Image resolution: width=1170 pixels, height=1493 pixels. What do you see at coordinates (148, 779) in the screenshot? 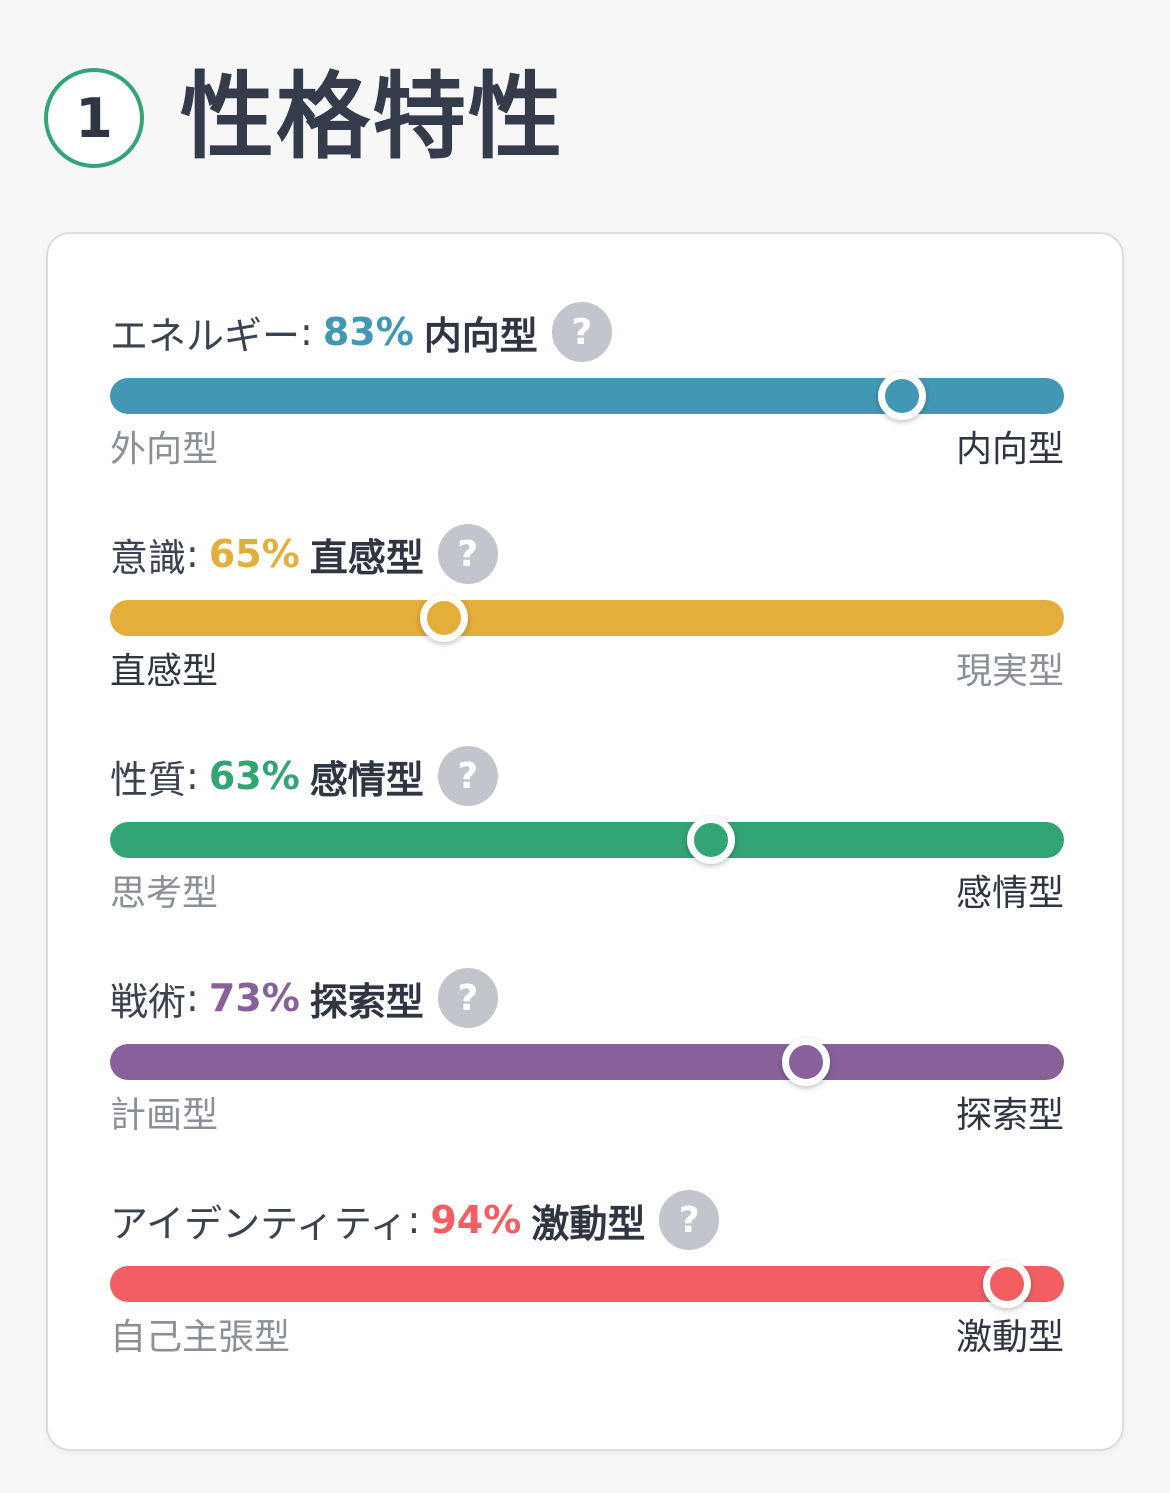
I see `trait-name: 性質` at bounding box center [148, 779].